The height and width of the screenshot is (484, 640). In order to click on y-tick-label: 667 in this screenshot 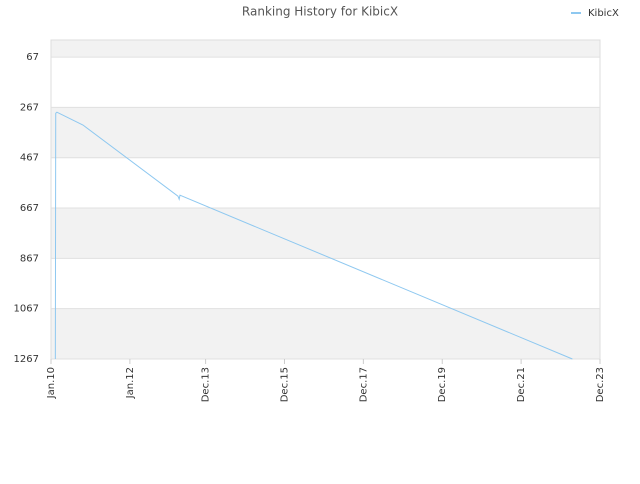, I will do `click(29, 208)`.